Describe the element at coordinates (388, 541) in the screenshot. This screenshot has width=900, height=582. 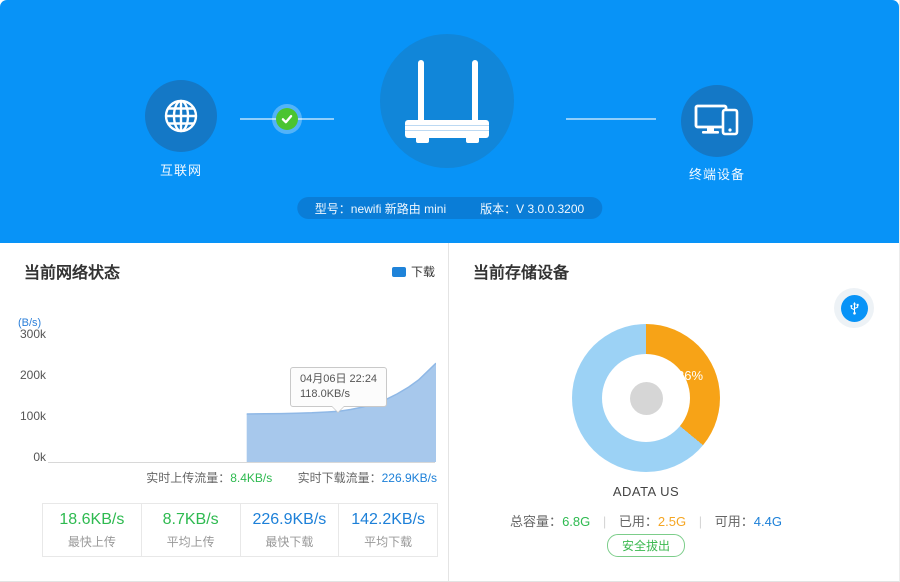
I see `stat-label: 平均下载` at that location.